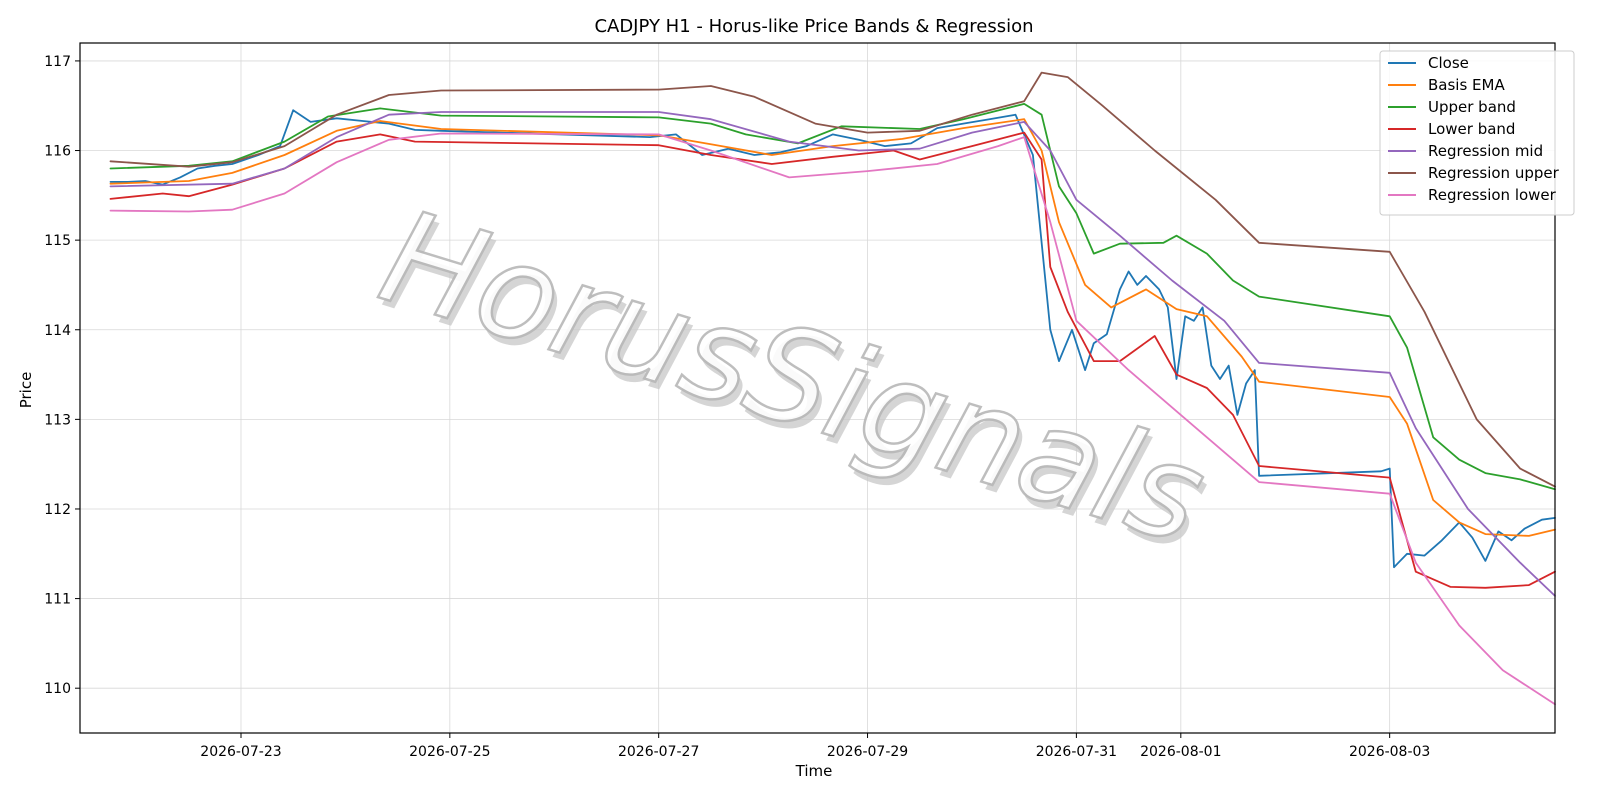 Image resolution: width=1600 pixels, height=800 pixels. What do you see at coordinates (867, 752) in the screenshot?
I see `x-tick-label: 2026-07-29` at bounding box center [867, 752].